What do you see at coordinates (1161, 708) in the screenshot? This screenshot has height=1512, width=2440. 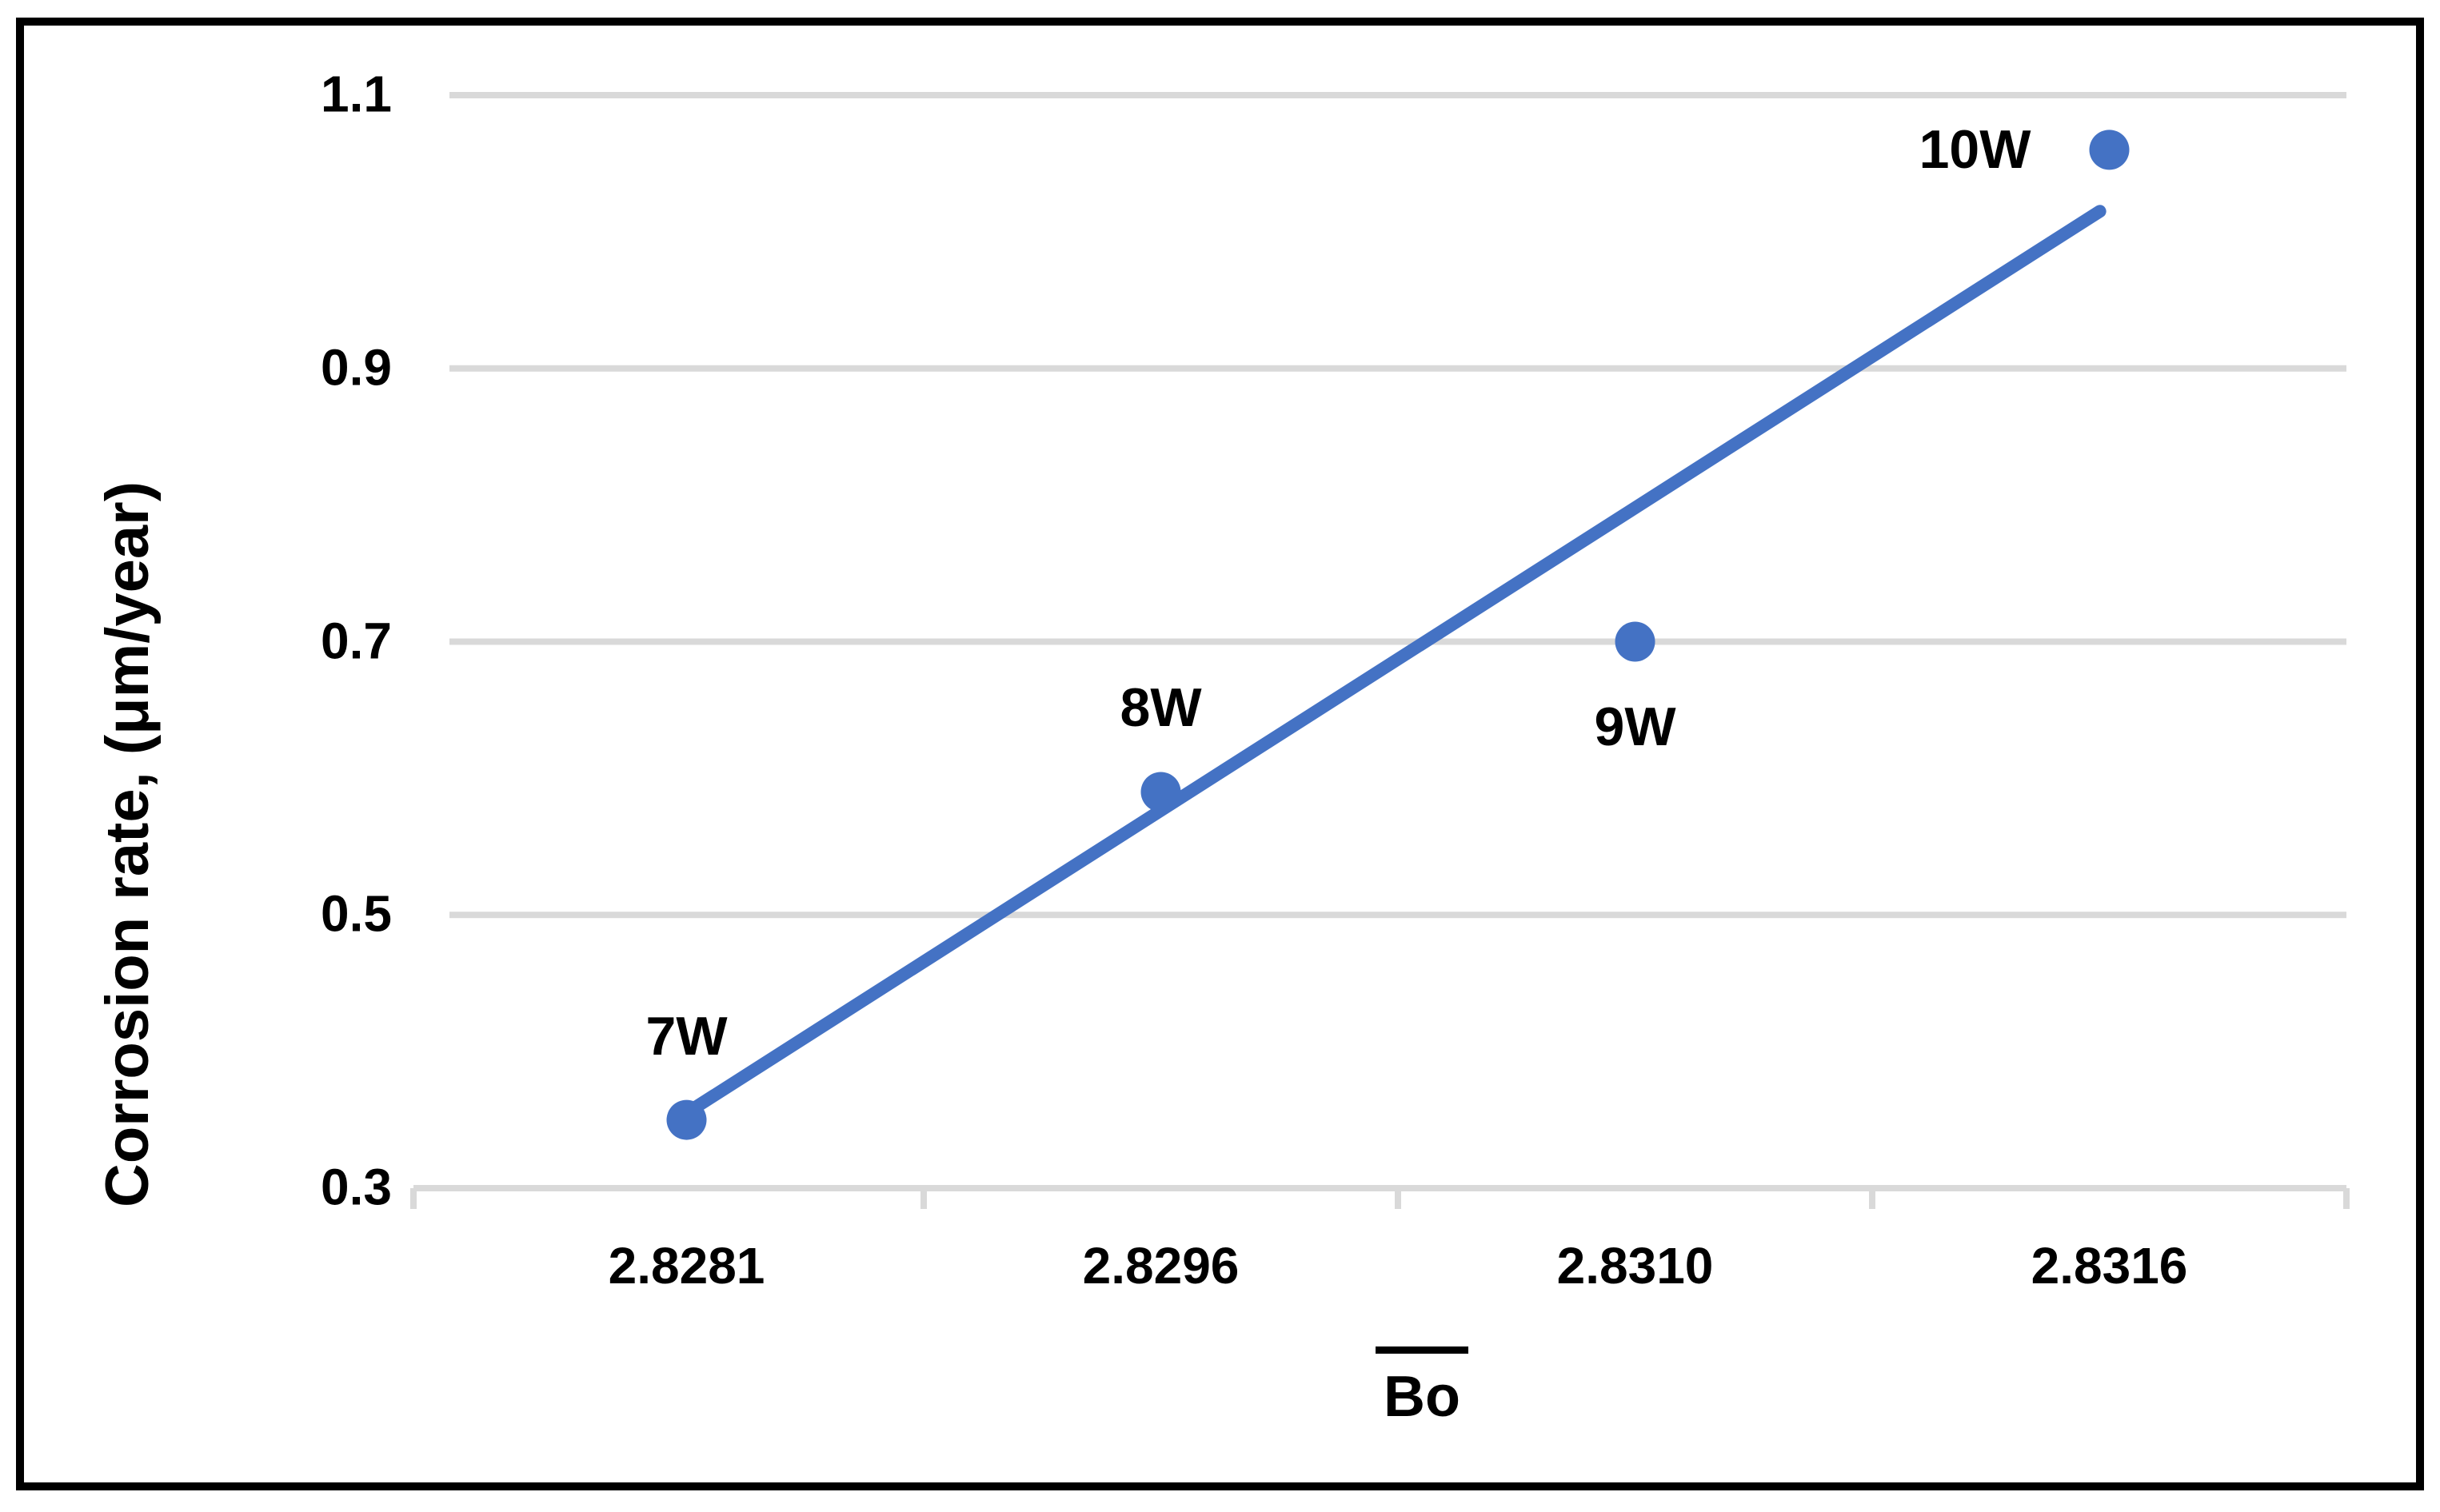 I see `data-point-label-8W: 8W` at bounding box center [1161, 708].